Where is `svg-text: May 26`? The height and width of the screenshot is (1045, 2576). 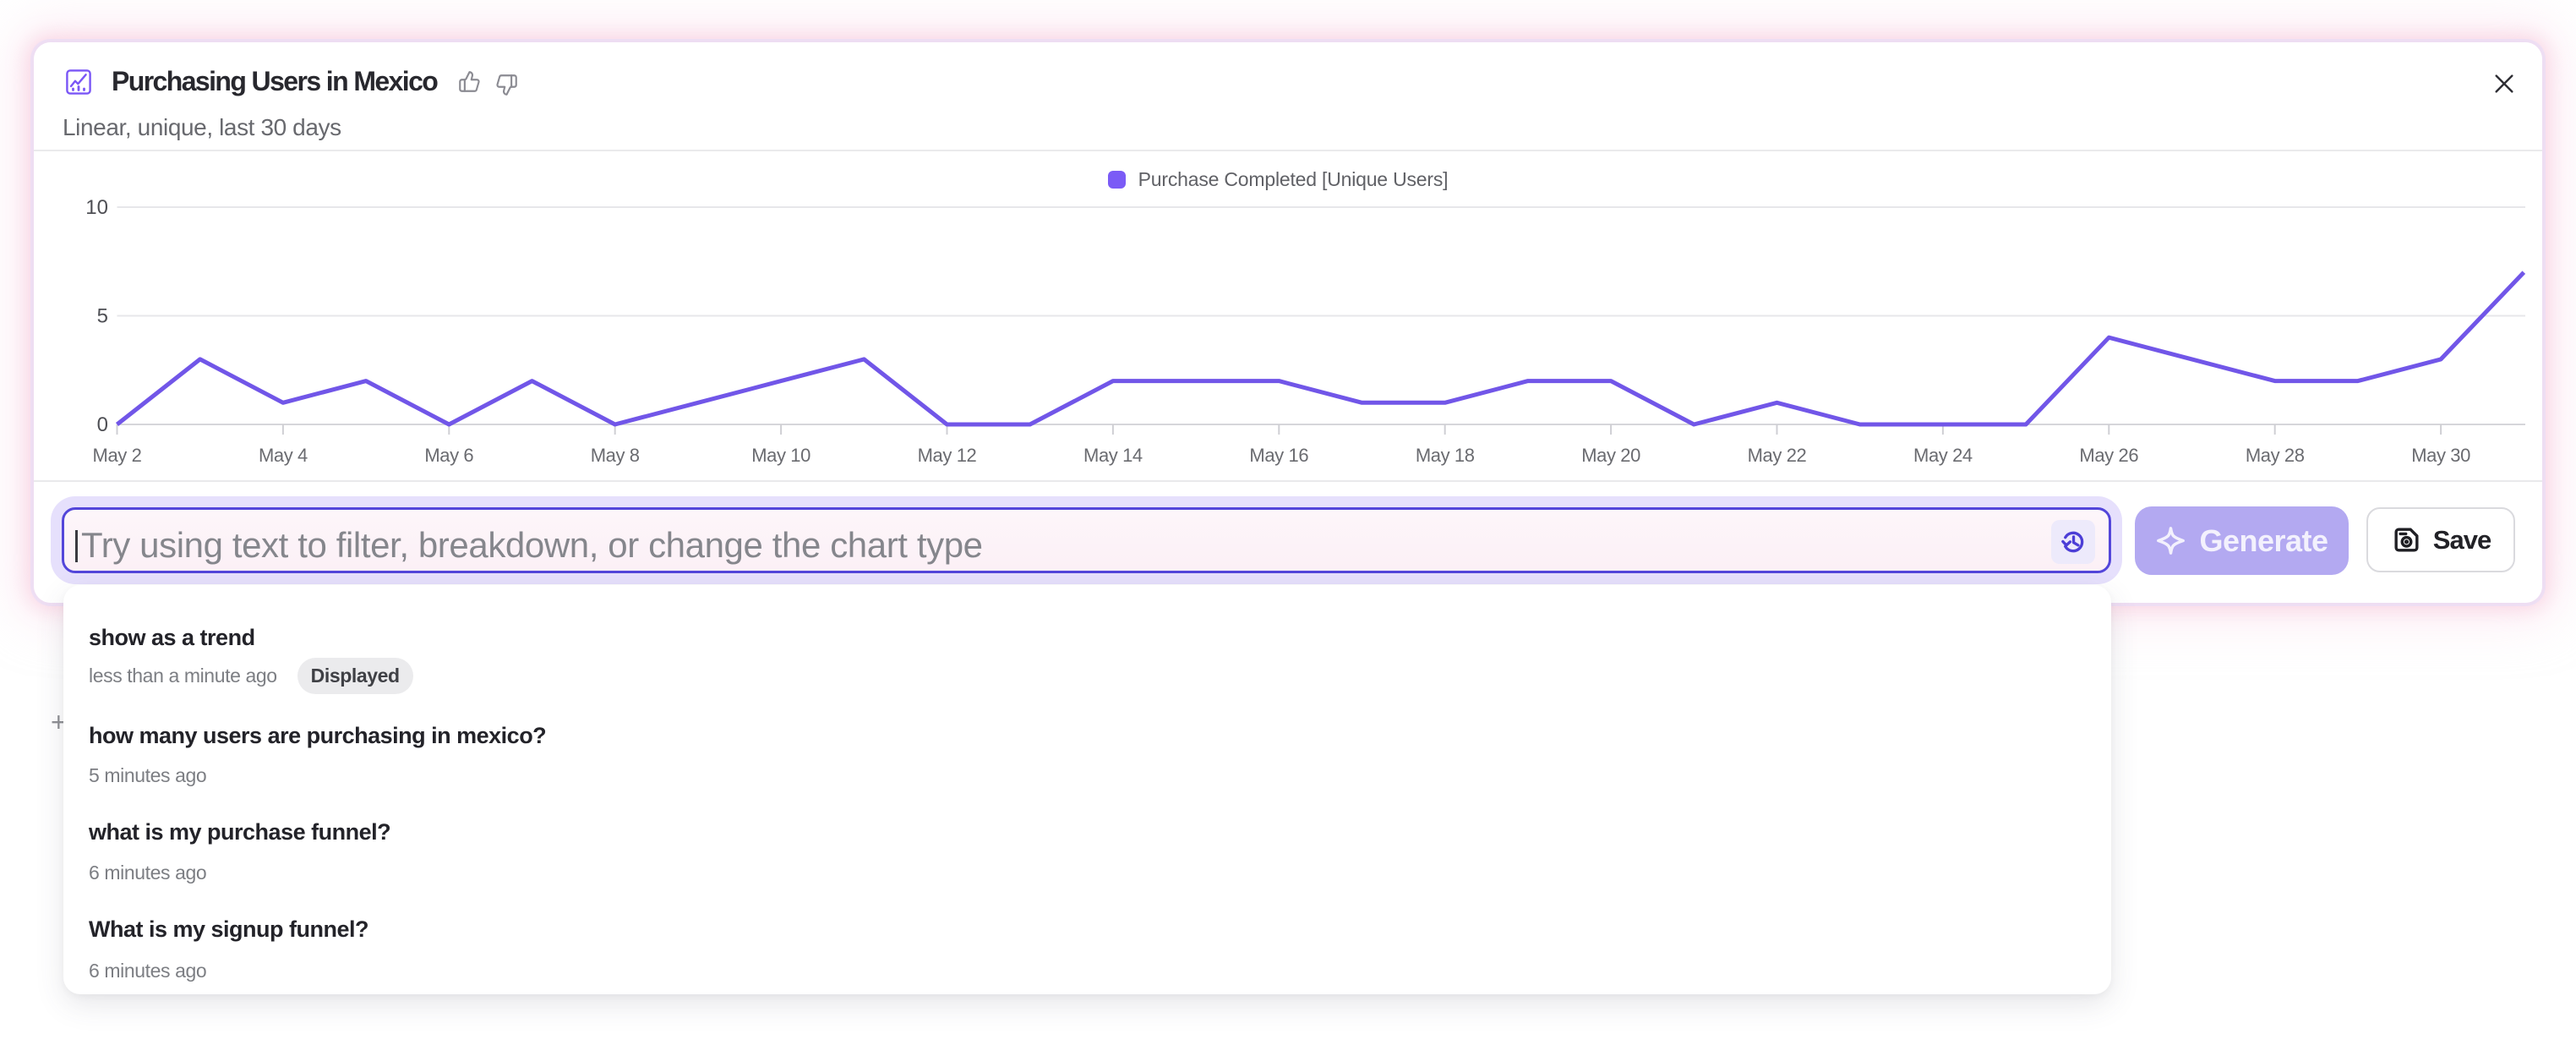 svg-text: May 26 is located at coordinates (2108, 456).